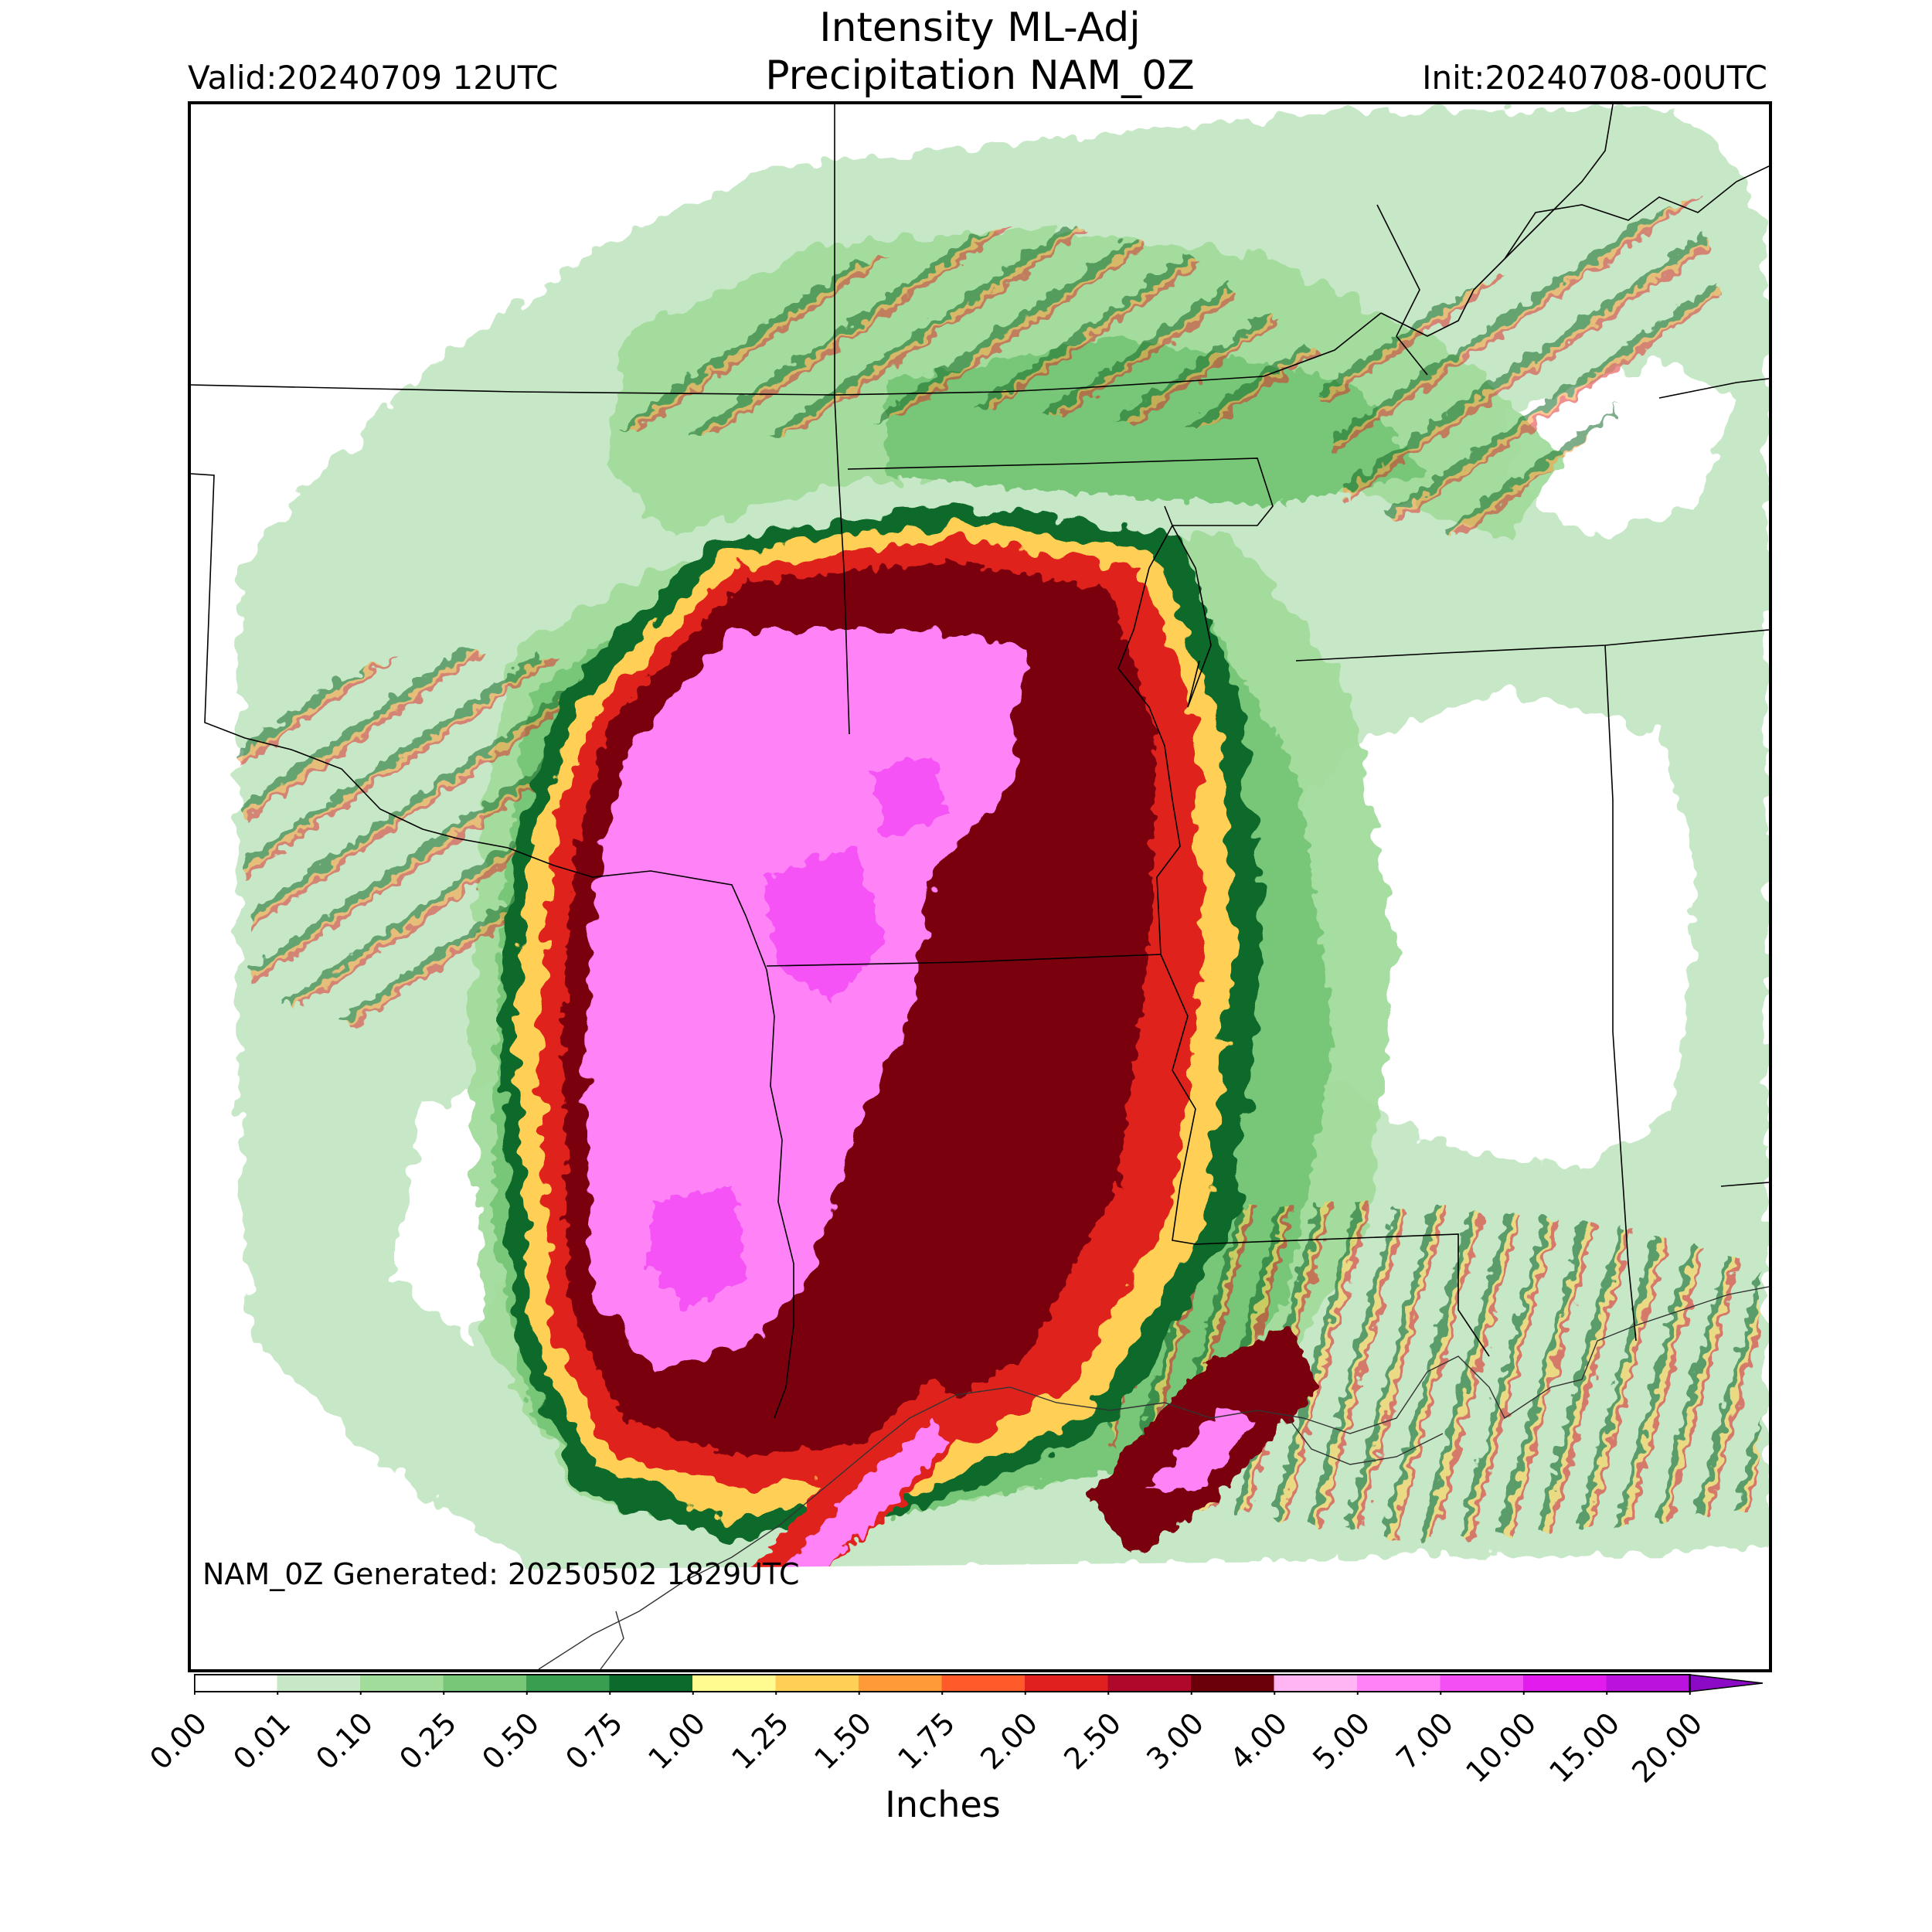 This screenshot has height=1932, width=1932. What do you see at coordinates (1010, 1742) in the screenshot?
I see `colorbar-tick-label: 2.00` at bounding box center [1010, 1742].